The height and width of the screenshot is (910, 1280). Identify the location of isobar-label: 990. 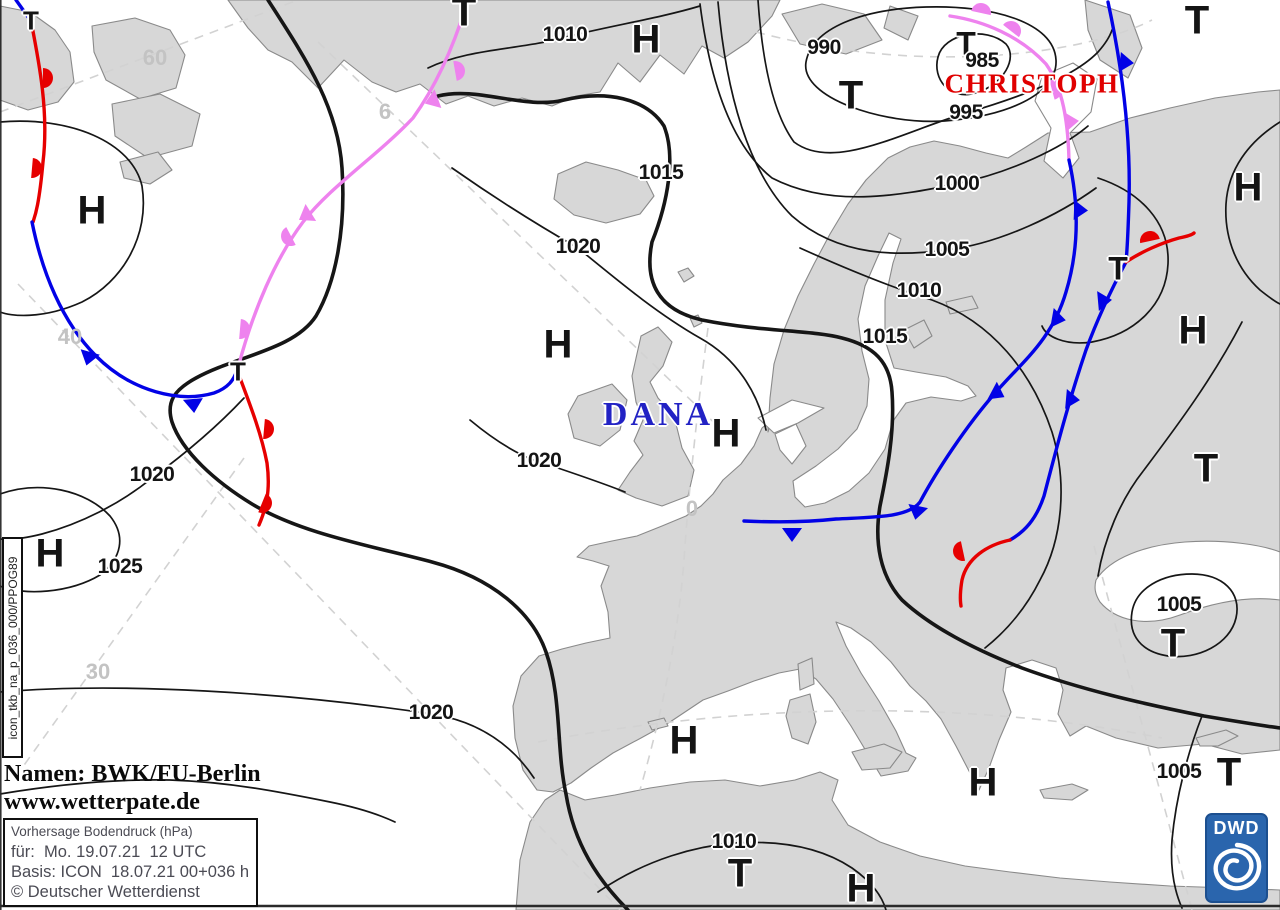
(824, 47).